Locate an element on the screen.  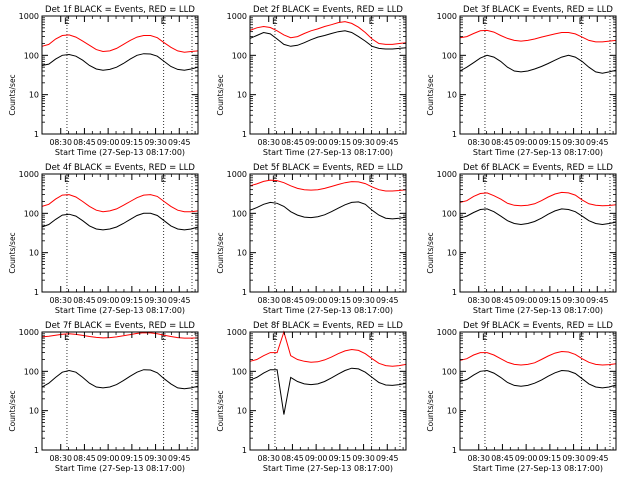
plot-title: Det 6f BLACK = Events, RED = LLD is located at coordinates (538, 168).